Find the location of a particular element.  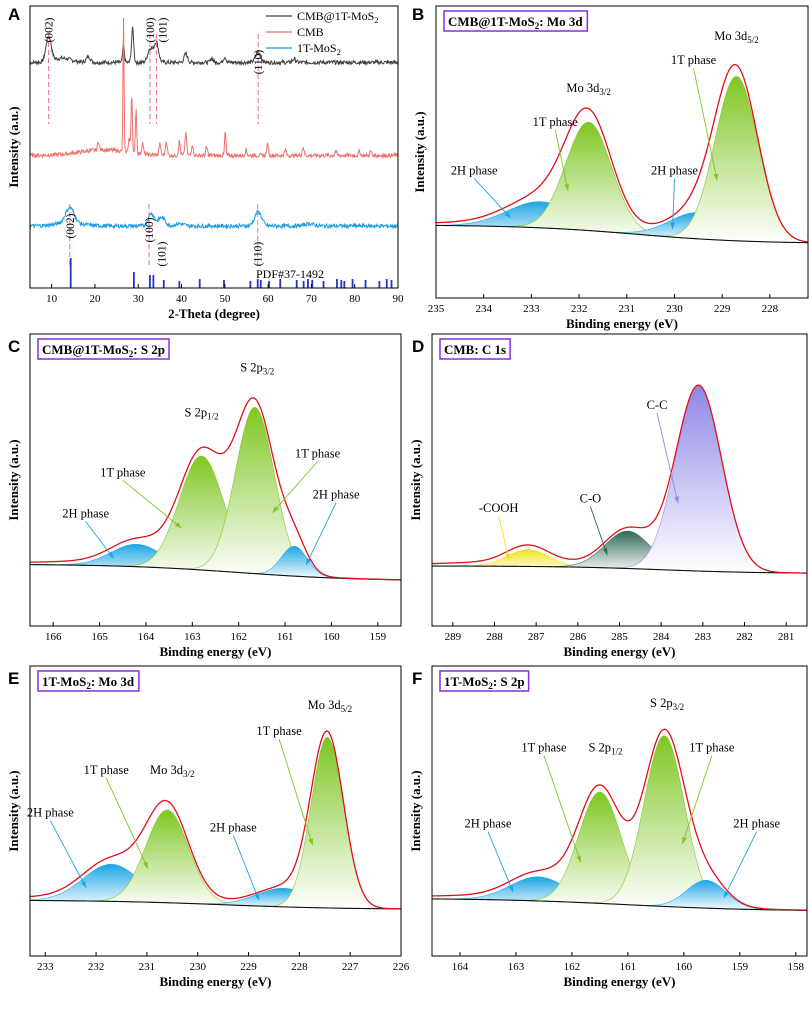

x-tick-label: 60 is located at coordinates (269, 299).